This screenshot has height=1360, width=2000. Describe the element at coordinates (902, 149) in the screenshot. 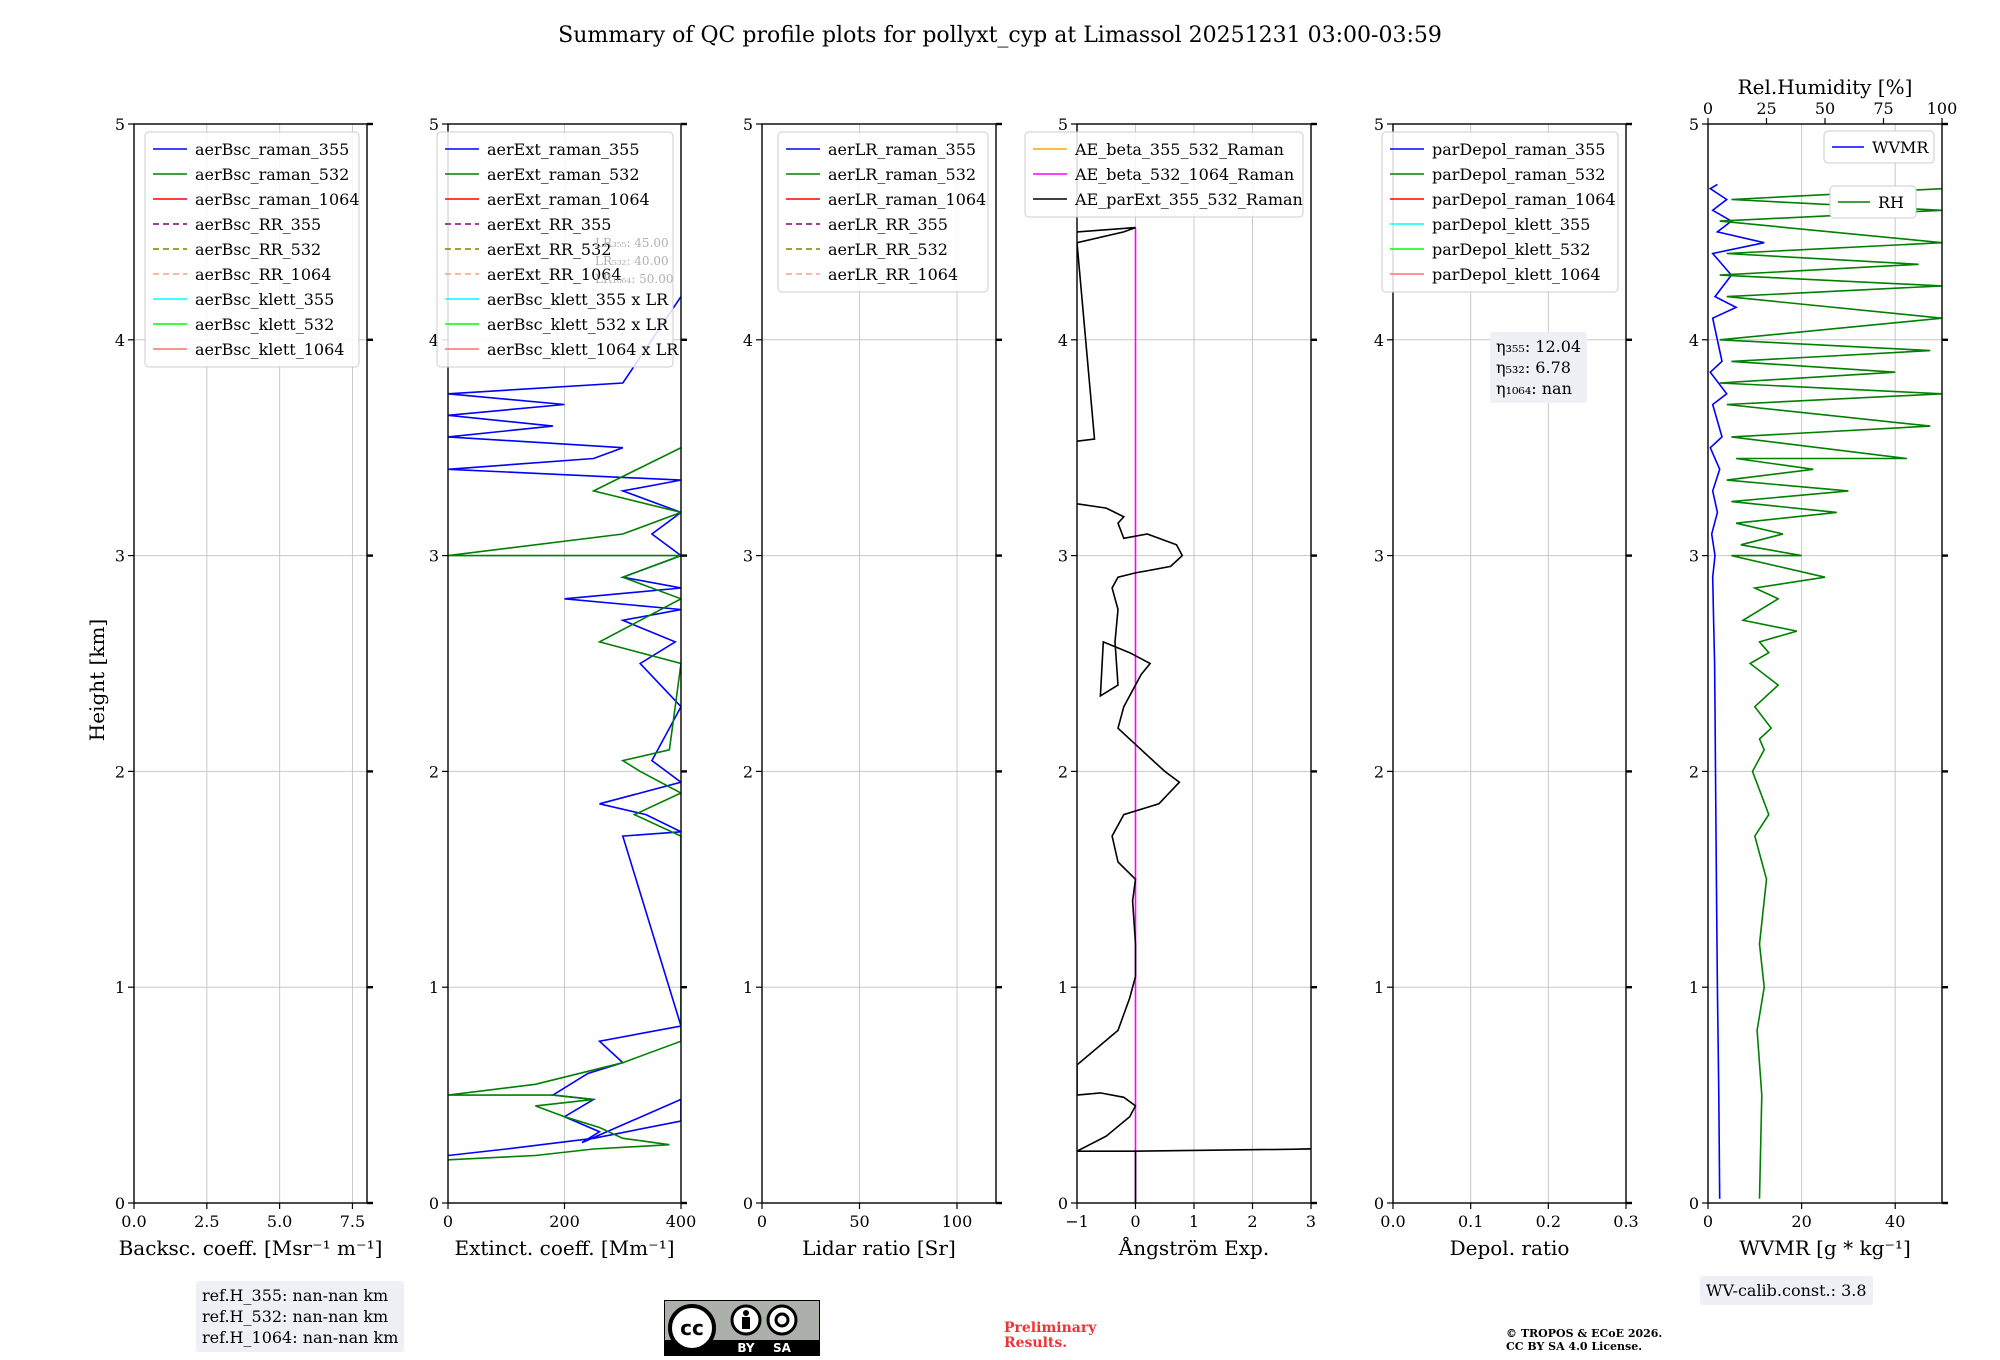

I see `legend-label: aerLR_raman_355` at that location.